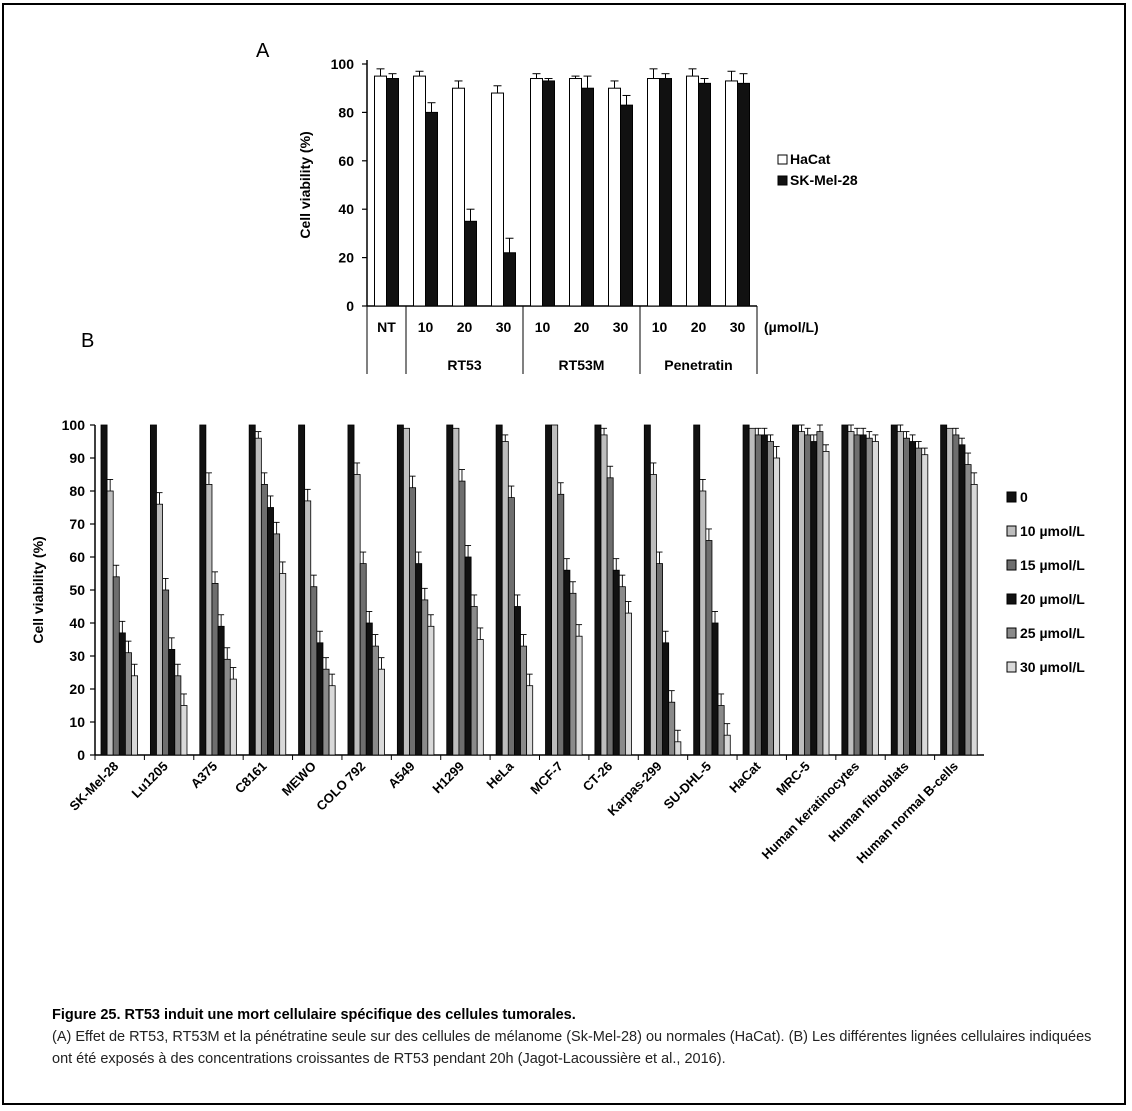 This screenshot has height=1111, width=1132. Describe the element at coordinates (38, 589) in the screenshot. I see `y-axis-title-b: Cell viability (%)` at that location.